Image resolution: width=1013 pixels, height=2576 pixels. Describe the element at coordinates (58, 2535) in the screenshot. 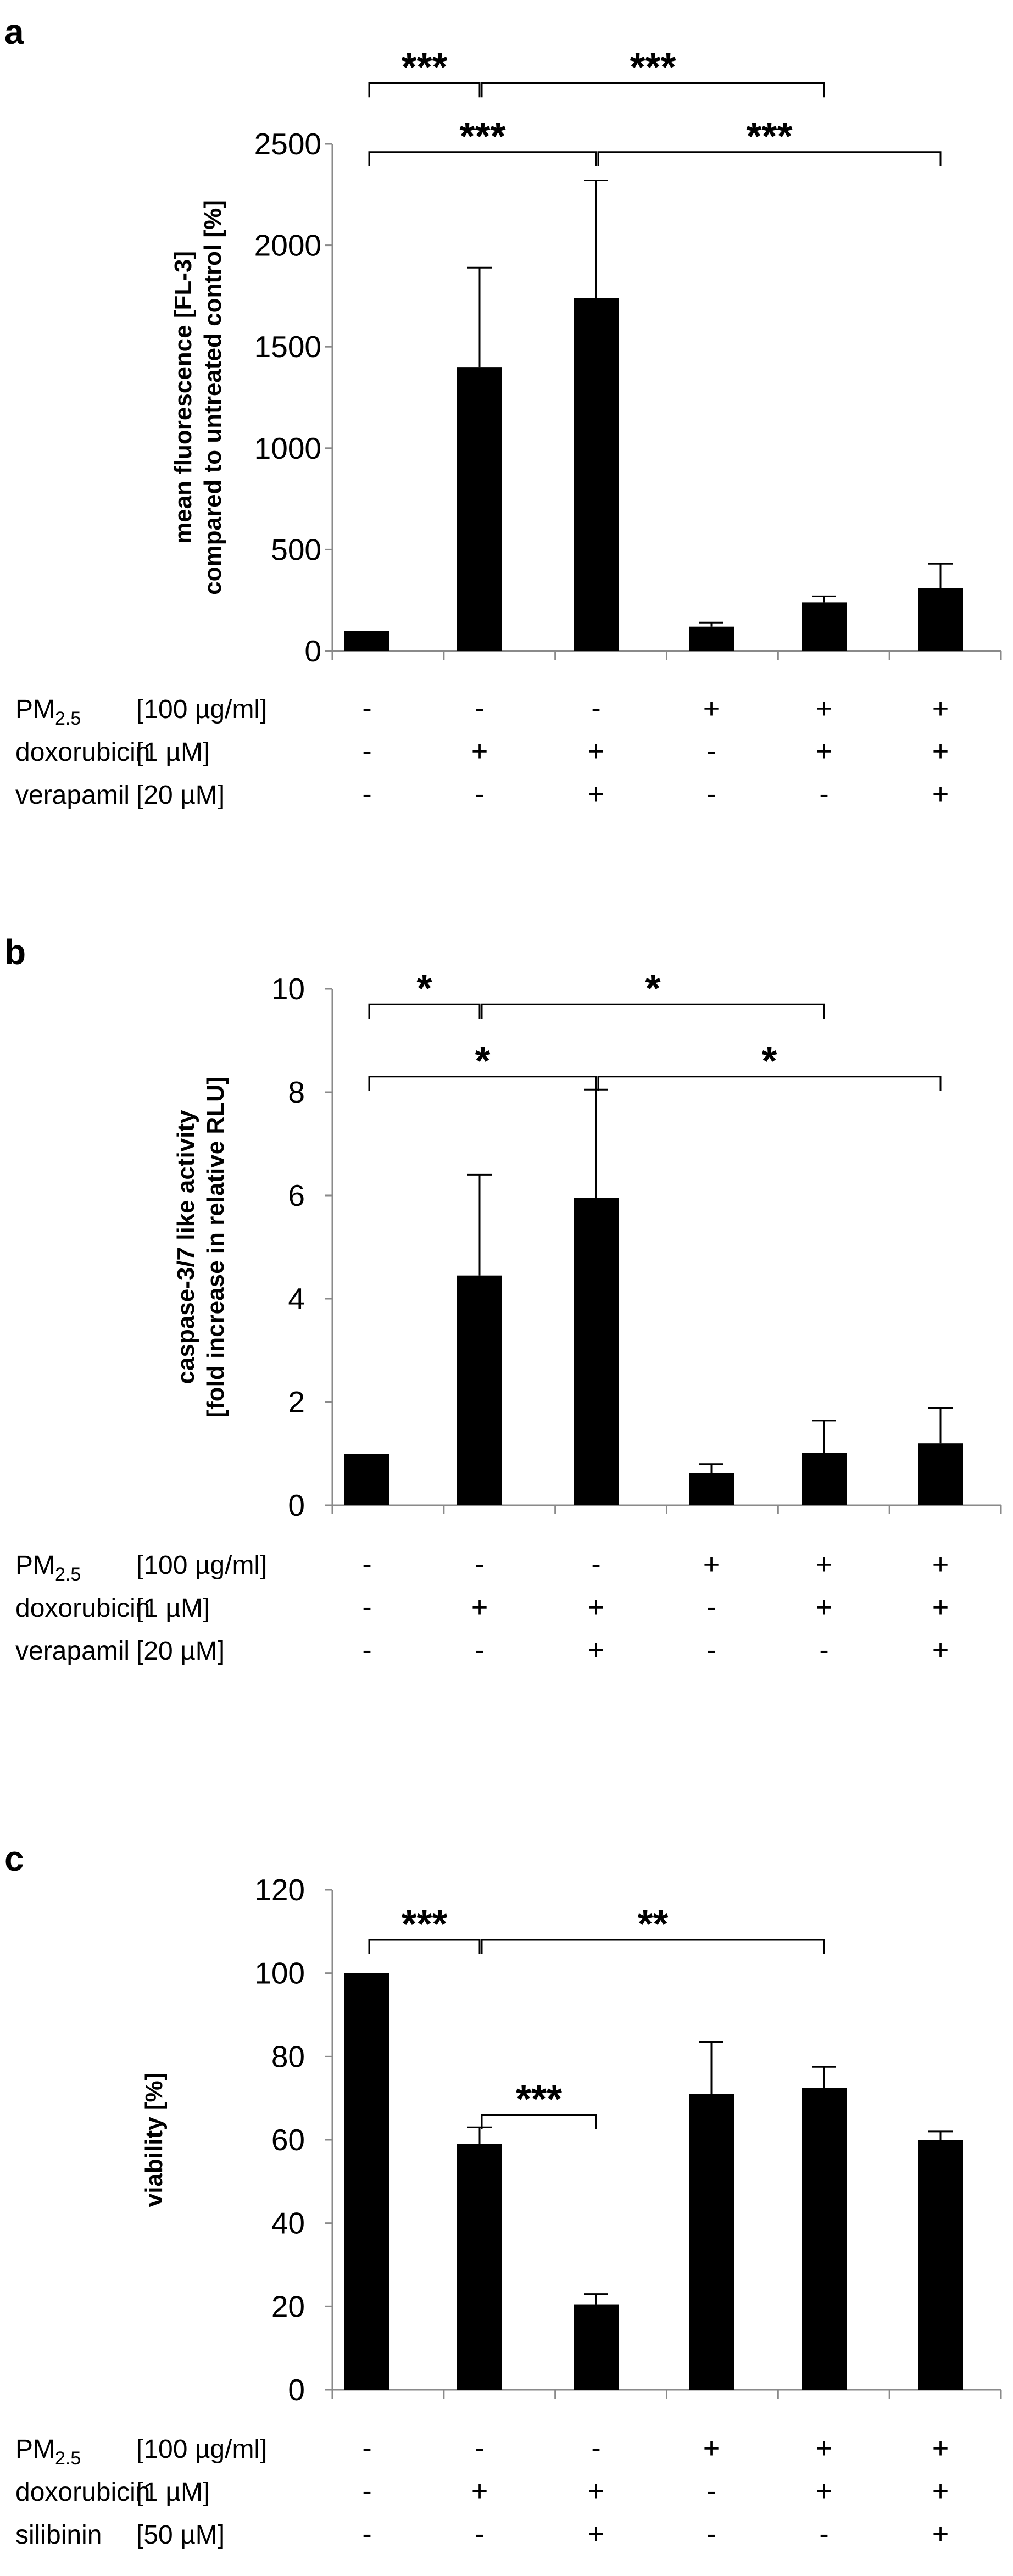

I see `condition-label: silibinin` at that location.